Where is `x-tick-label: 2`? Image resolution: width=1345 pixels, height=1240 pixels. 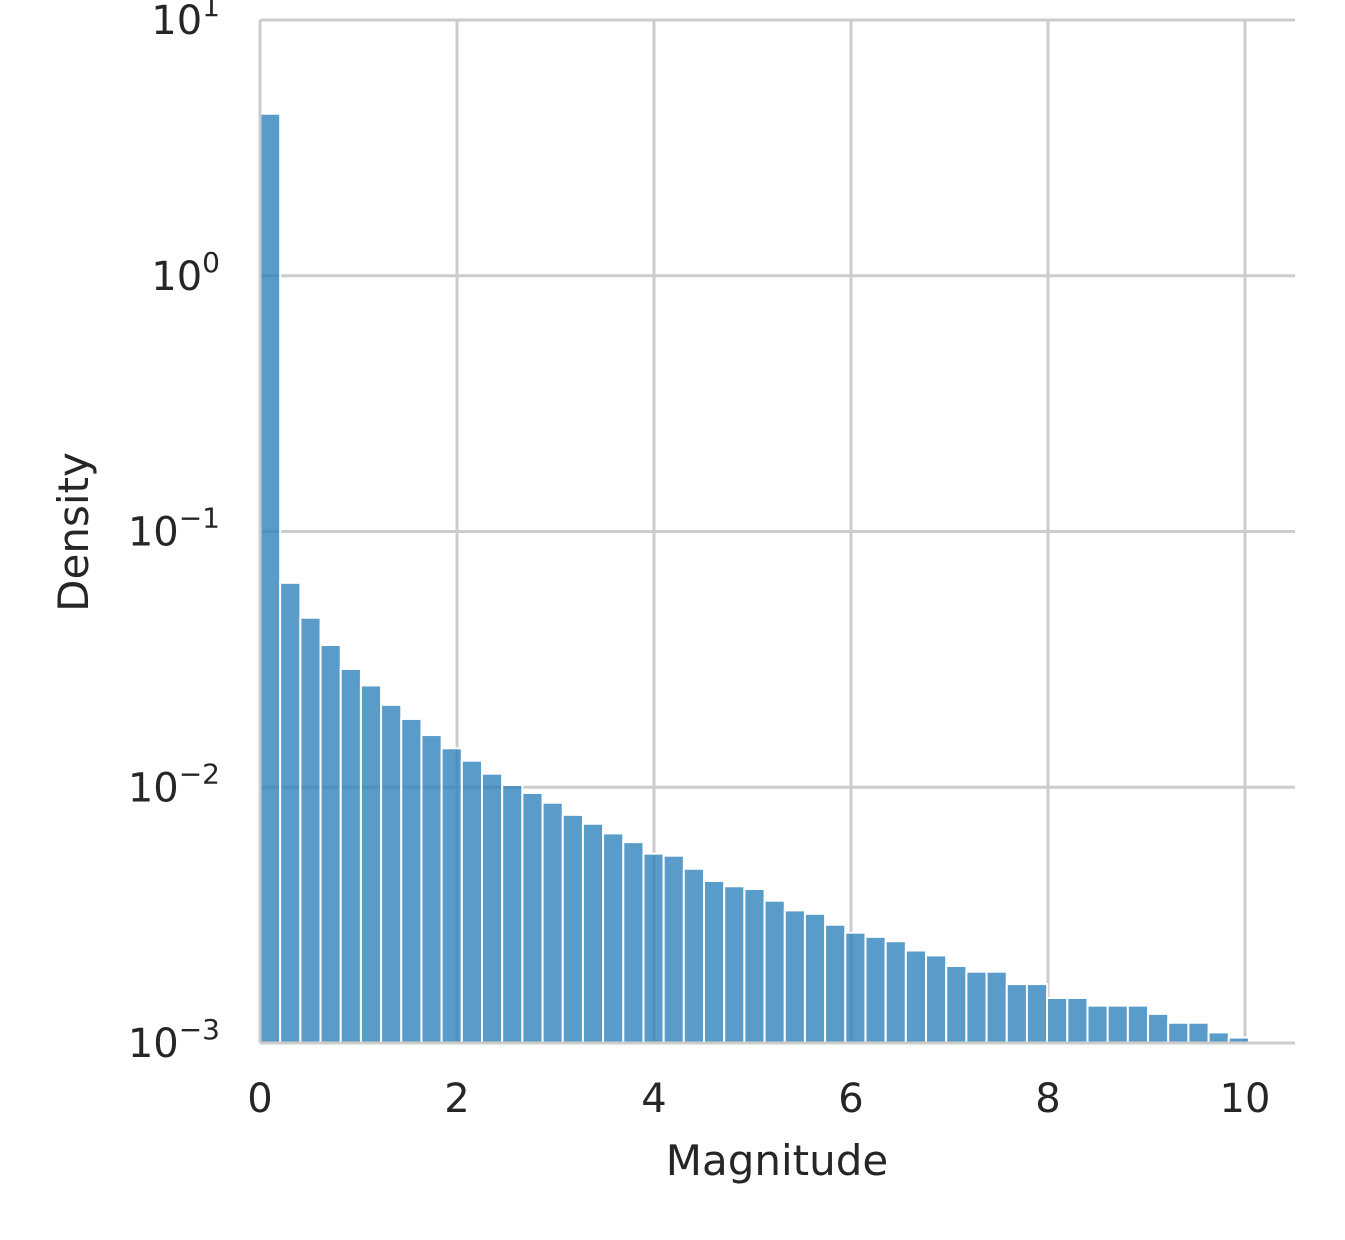 x-tick-label: 2 is located at coordinates (456, 1099).